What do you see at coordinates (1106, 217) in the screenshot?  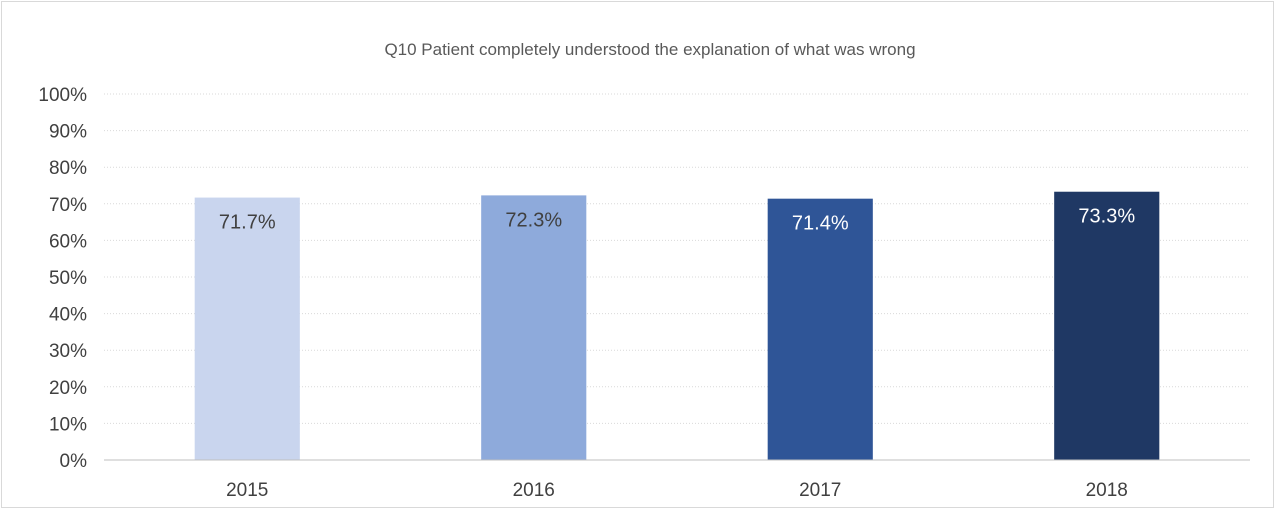 I see `data-label-2018: 73.3%` at bounding box center [1106, 217].